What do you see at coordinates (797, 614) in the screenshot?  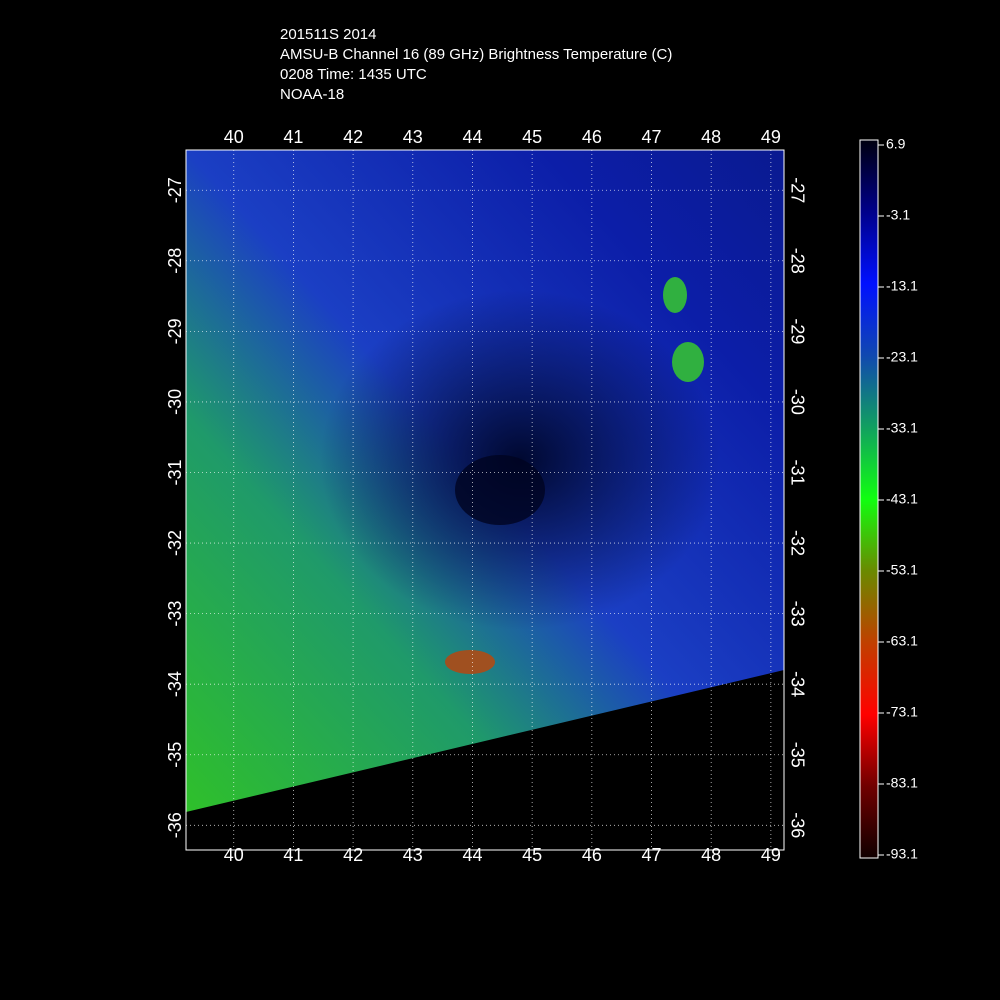 I see `y-tick-label-right: -33` at bounding box center [797, 614].